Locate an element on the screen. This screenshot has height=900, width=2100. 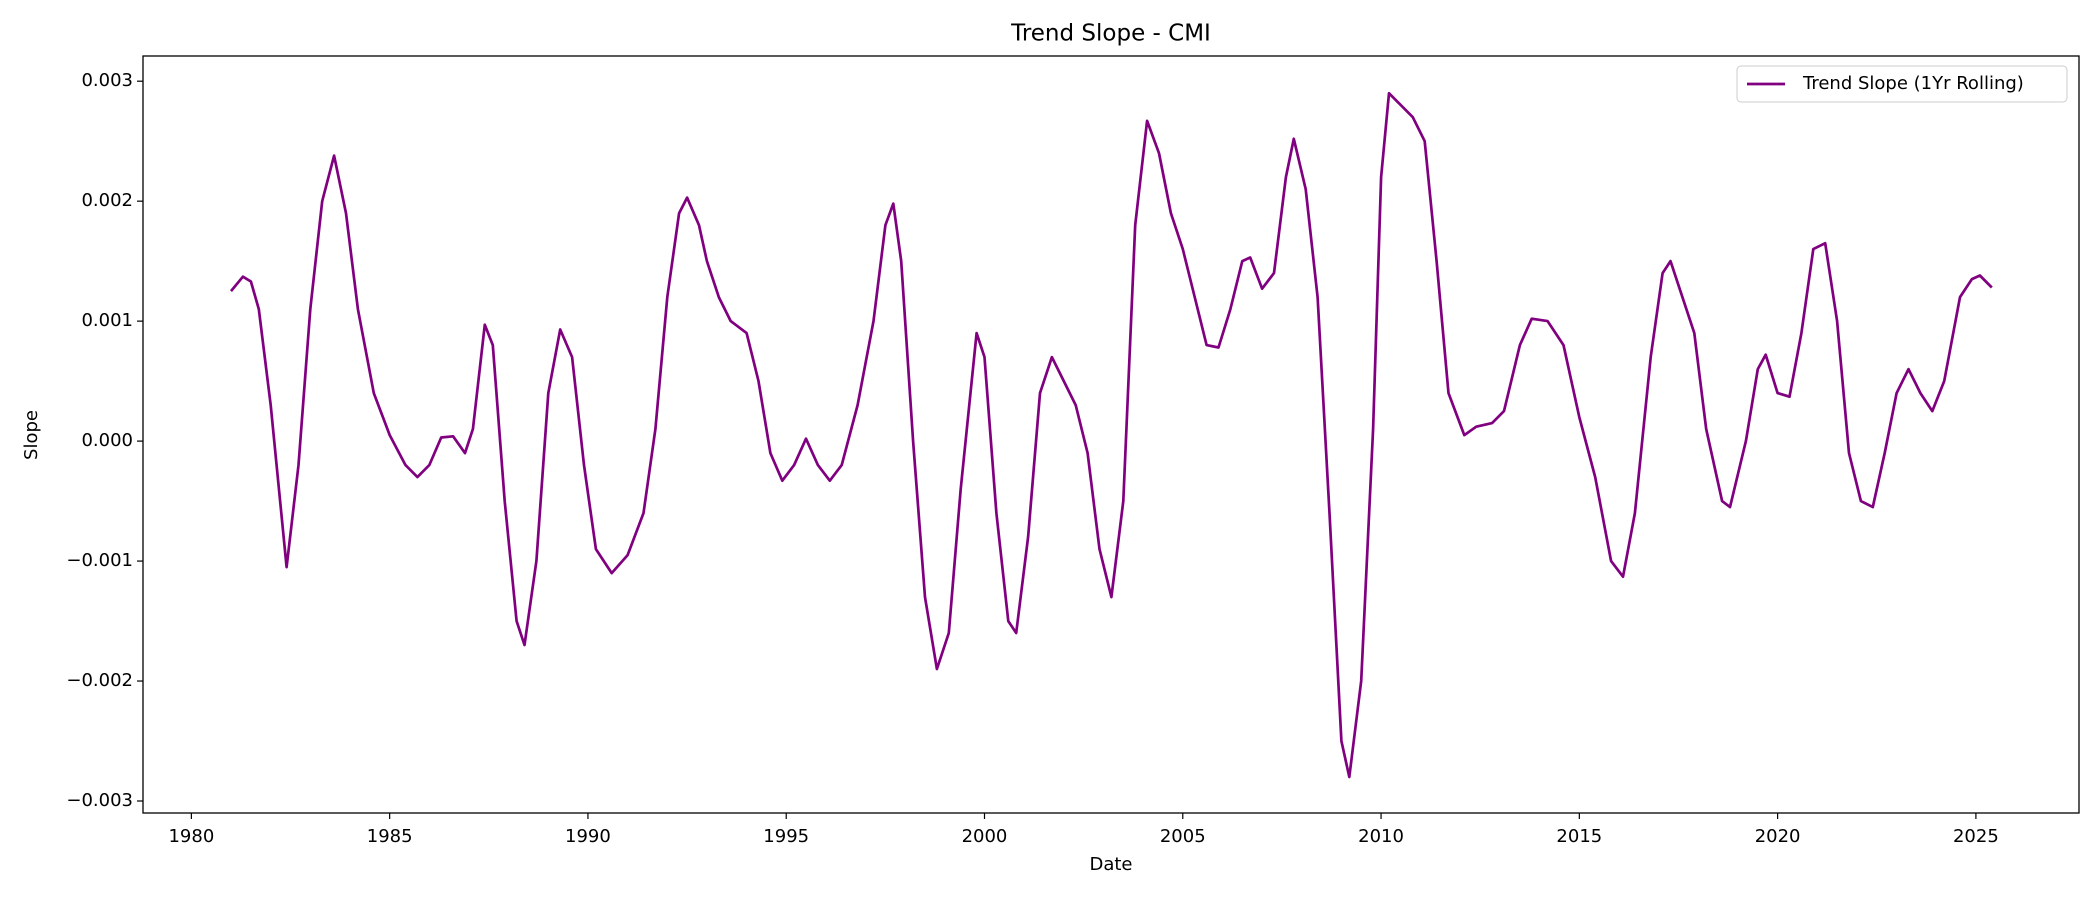
x-tick-label: 2000 is located at coordinates (985, 836).